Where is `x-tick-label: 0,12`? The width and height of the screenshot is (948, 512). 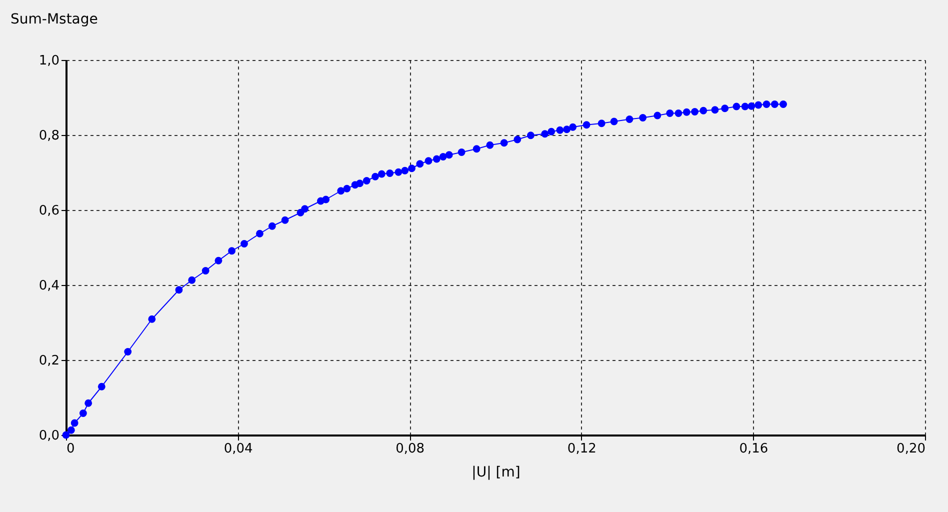 x-tick-label: 0,12 is located at coordinates (581, 449).